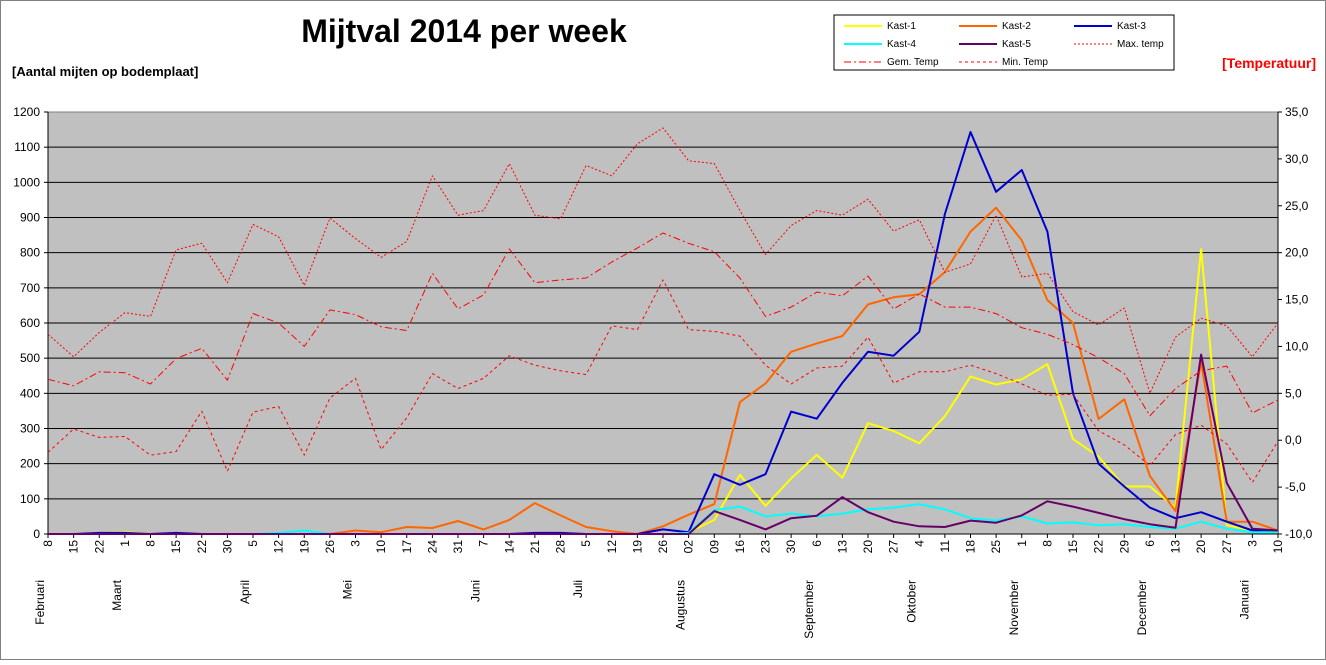 The height and width of the screenshot is (665, 1326). Describe the element at coordinates (1244, 599) in the screenshot. I see `month-label: Januari` at that location.